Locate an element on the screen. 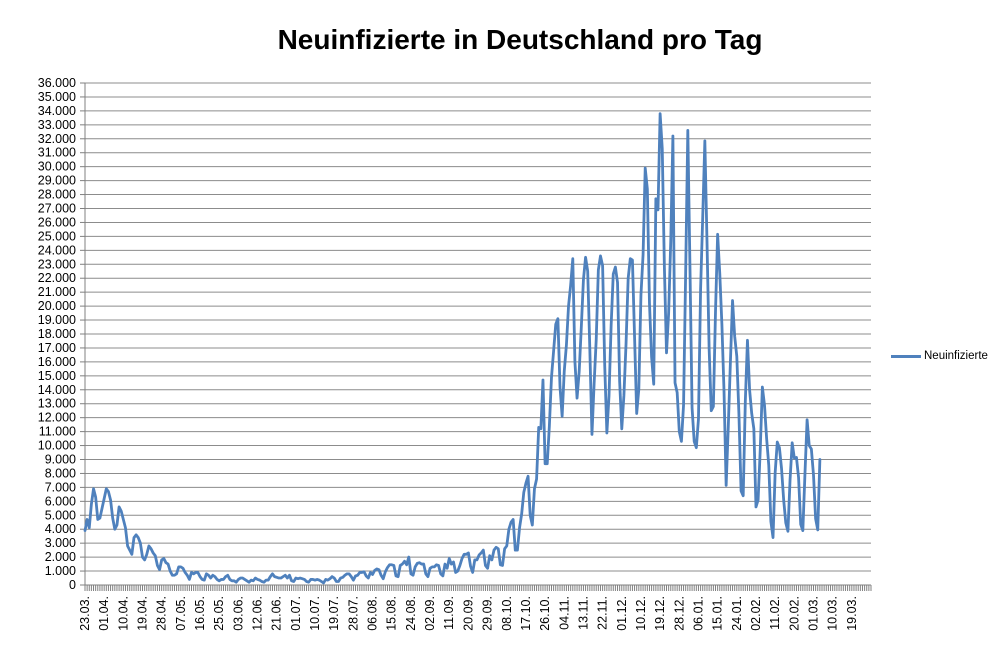 Image resolution: width=1005 pixels, height=651 pixels. svg-text: 31.000 is located at coordinates (57, 153).